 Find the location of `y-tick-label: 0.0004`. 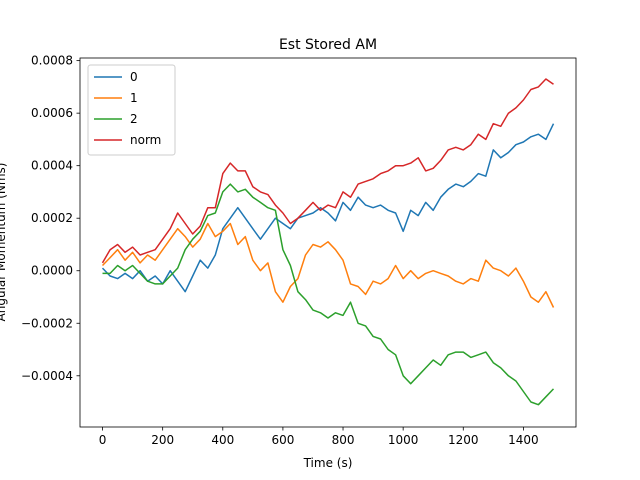

y-tick-label: 0.0004 is located at coordinates (52, 166).